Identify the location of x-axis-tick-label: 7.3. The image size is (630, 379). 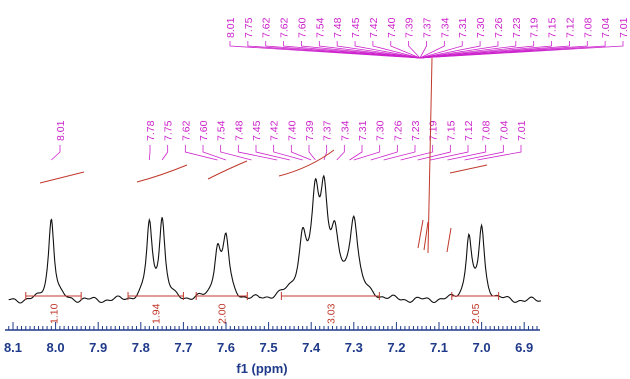
(354, 347).